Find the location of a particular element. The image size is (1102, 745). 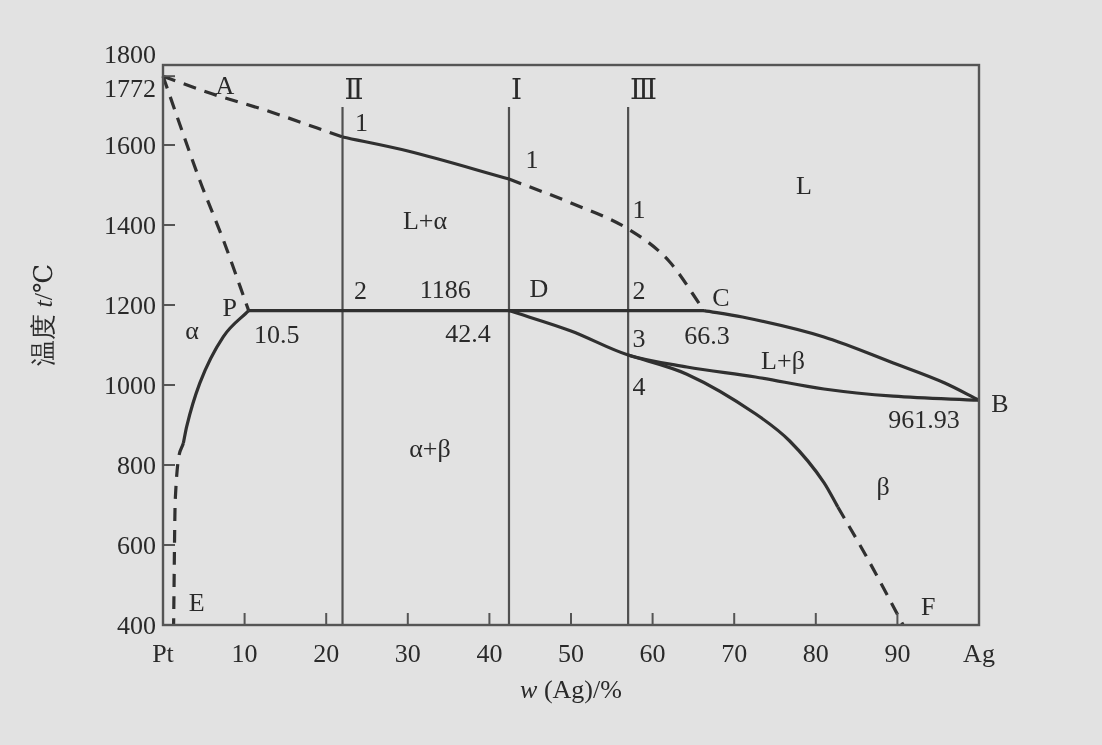

x-tick-label: 40 is located at coordinates (489, 653).